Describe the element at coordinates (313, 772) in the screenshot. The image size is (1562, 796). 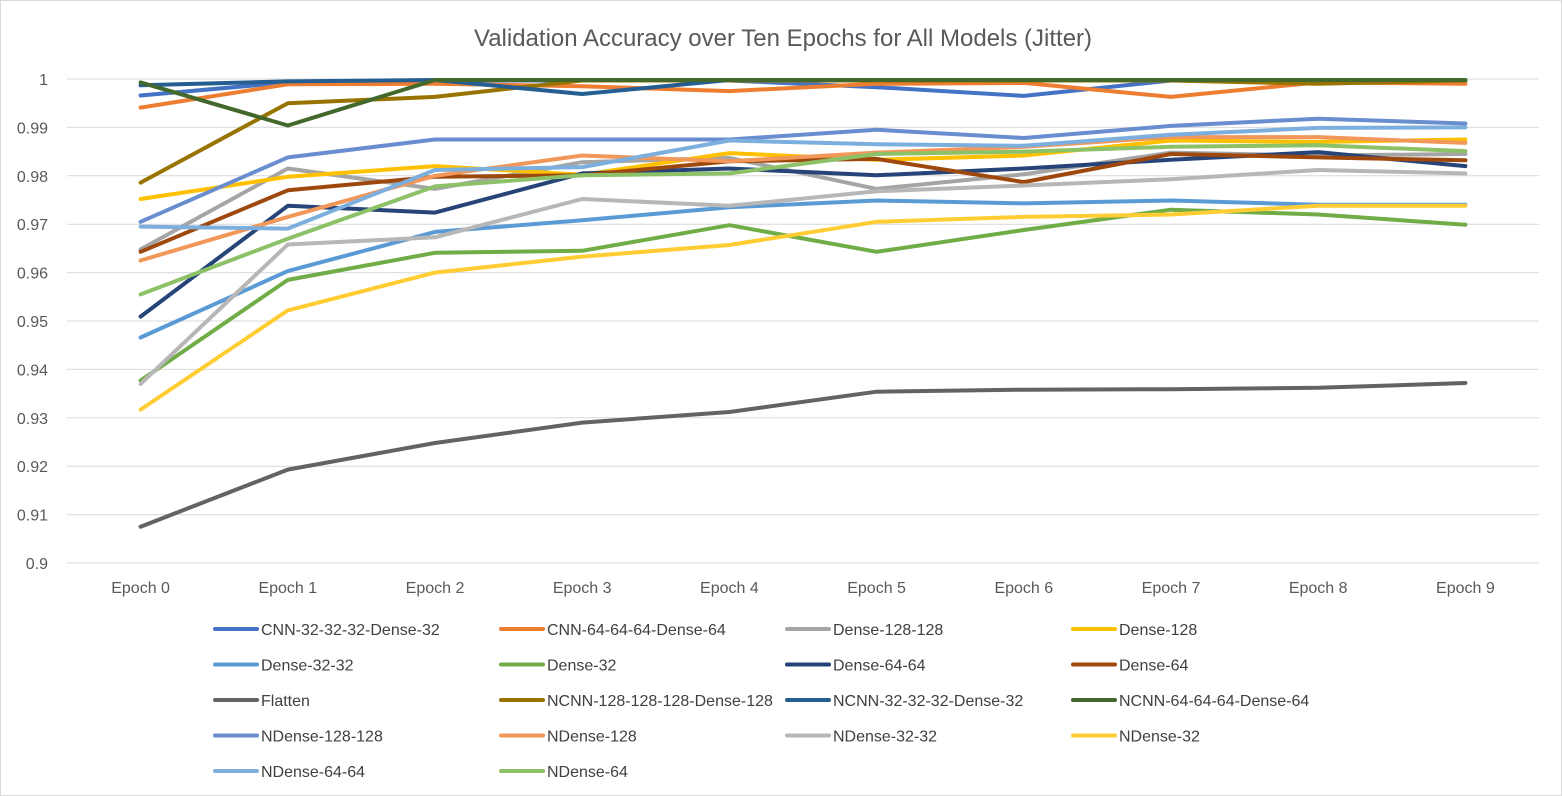
I see `legend-label: NDense-64-64` at that location.